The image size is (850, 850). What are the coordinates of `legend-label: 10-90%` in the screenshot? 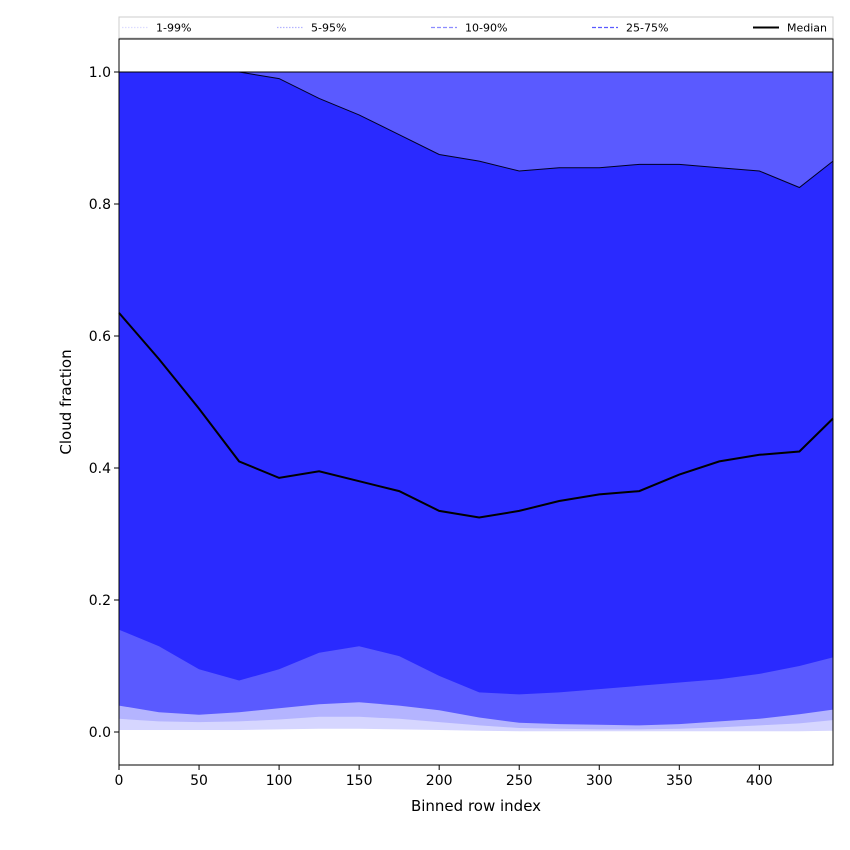 It's located at (486, 28).